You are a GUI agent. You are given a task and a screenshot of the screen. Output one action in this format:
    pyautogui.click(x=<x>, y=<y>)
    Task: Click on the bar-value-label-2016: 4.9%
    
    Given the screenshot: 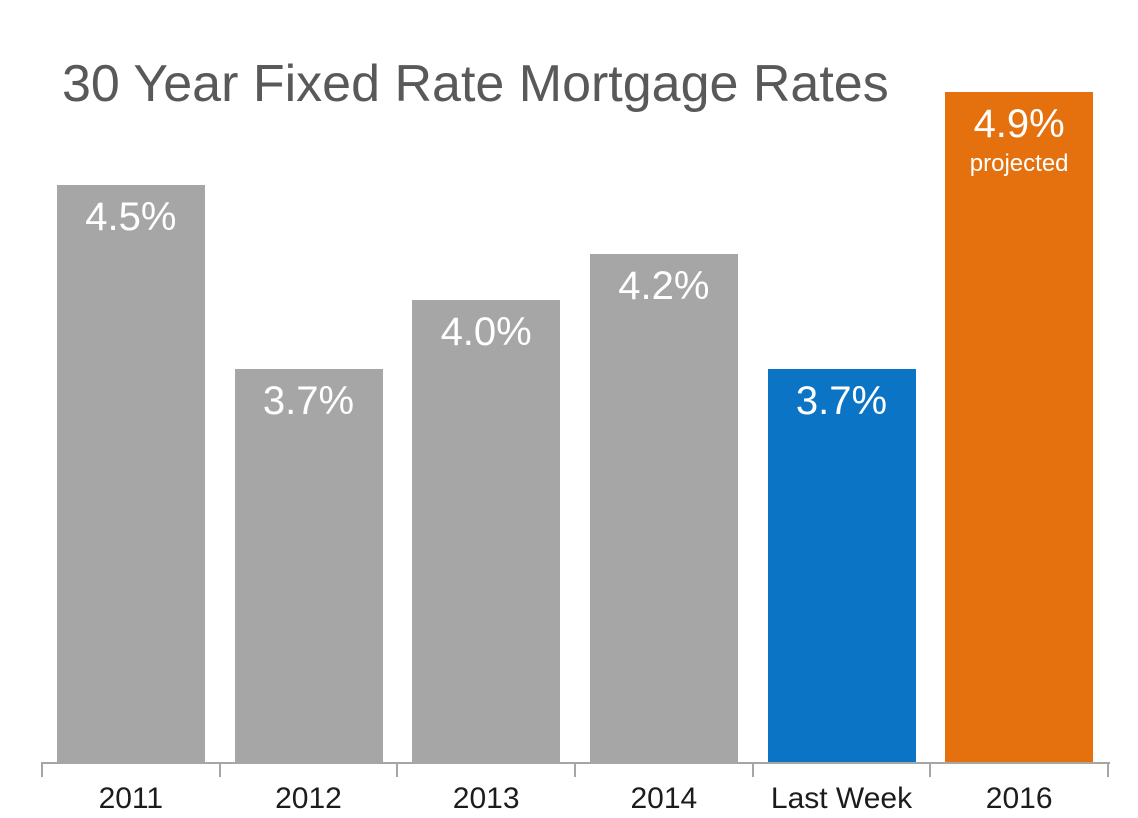 What is the action you would take?
    pyautogui.click(x=1019, y=124)
    